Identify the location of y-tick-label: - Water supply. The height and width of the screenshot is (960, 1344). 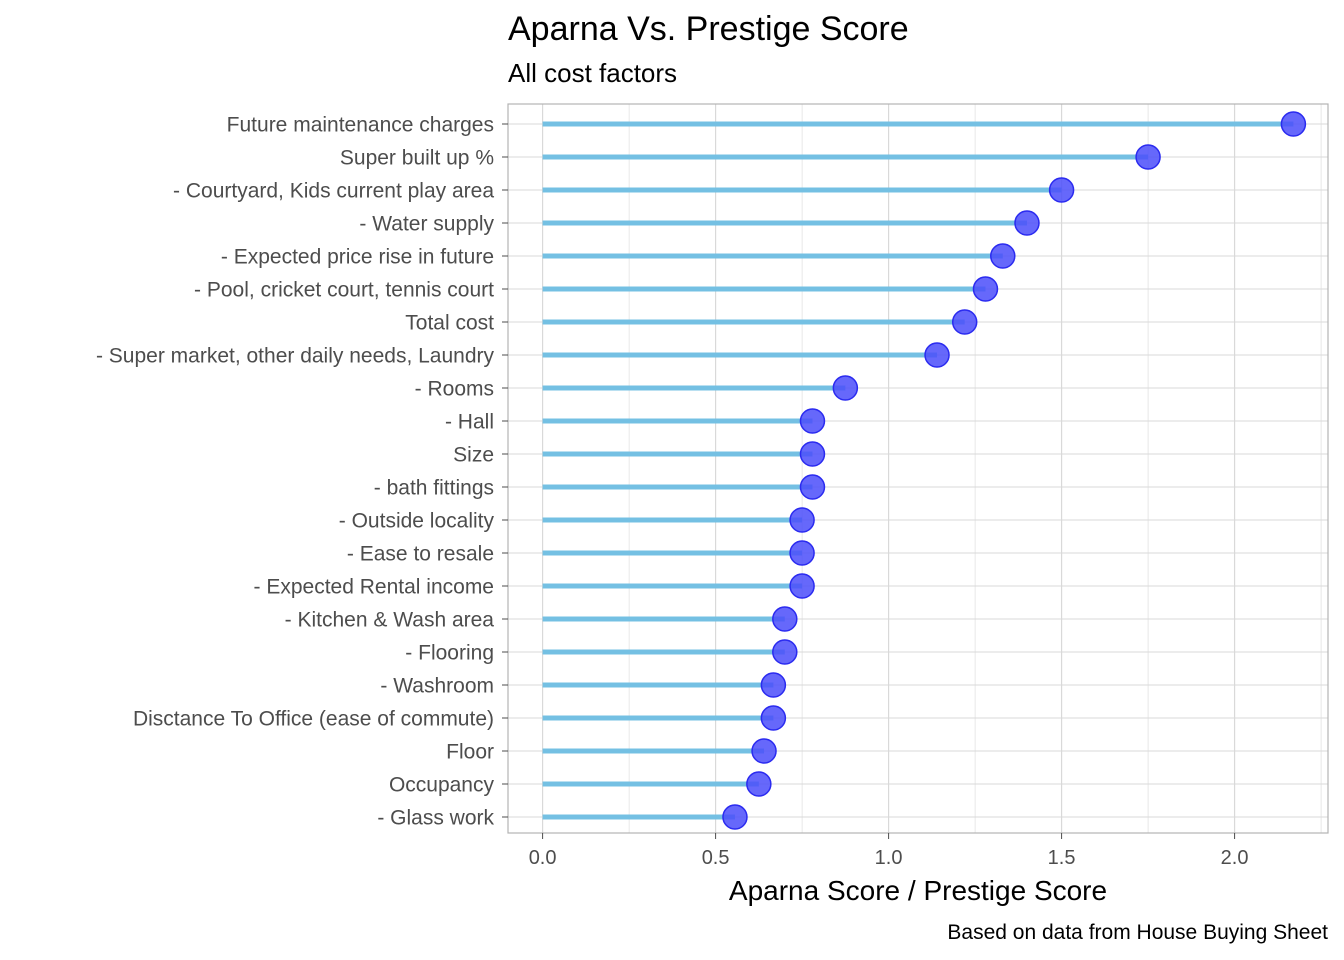
(426, 224).